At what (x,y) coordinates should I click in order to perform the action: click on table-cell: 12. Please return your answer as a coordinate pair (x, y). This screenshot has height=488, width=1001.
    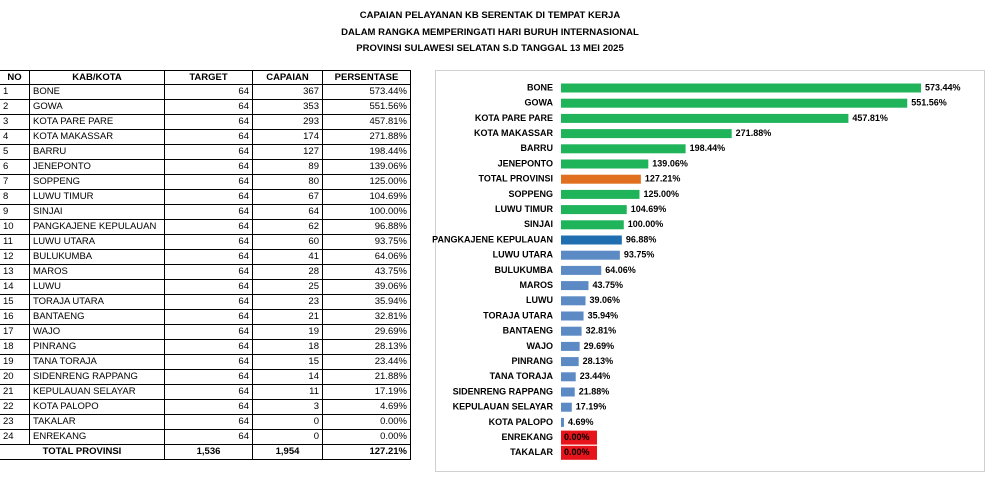
    Looking at the image, I should click on (15, 257).